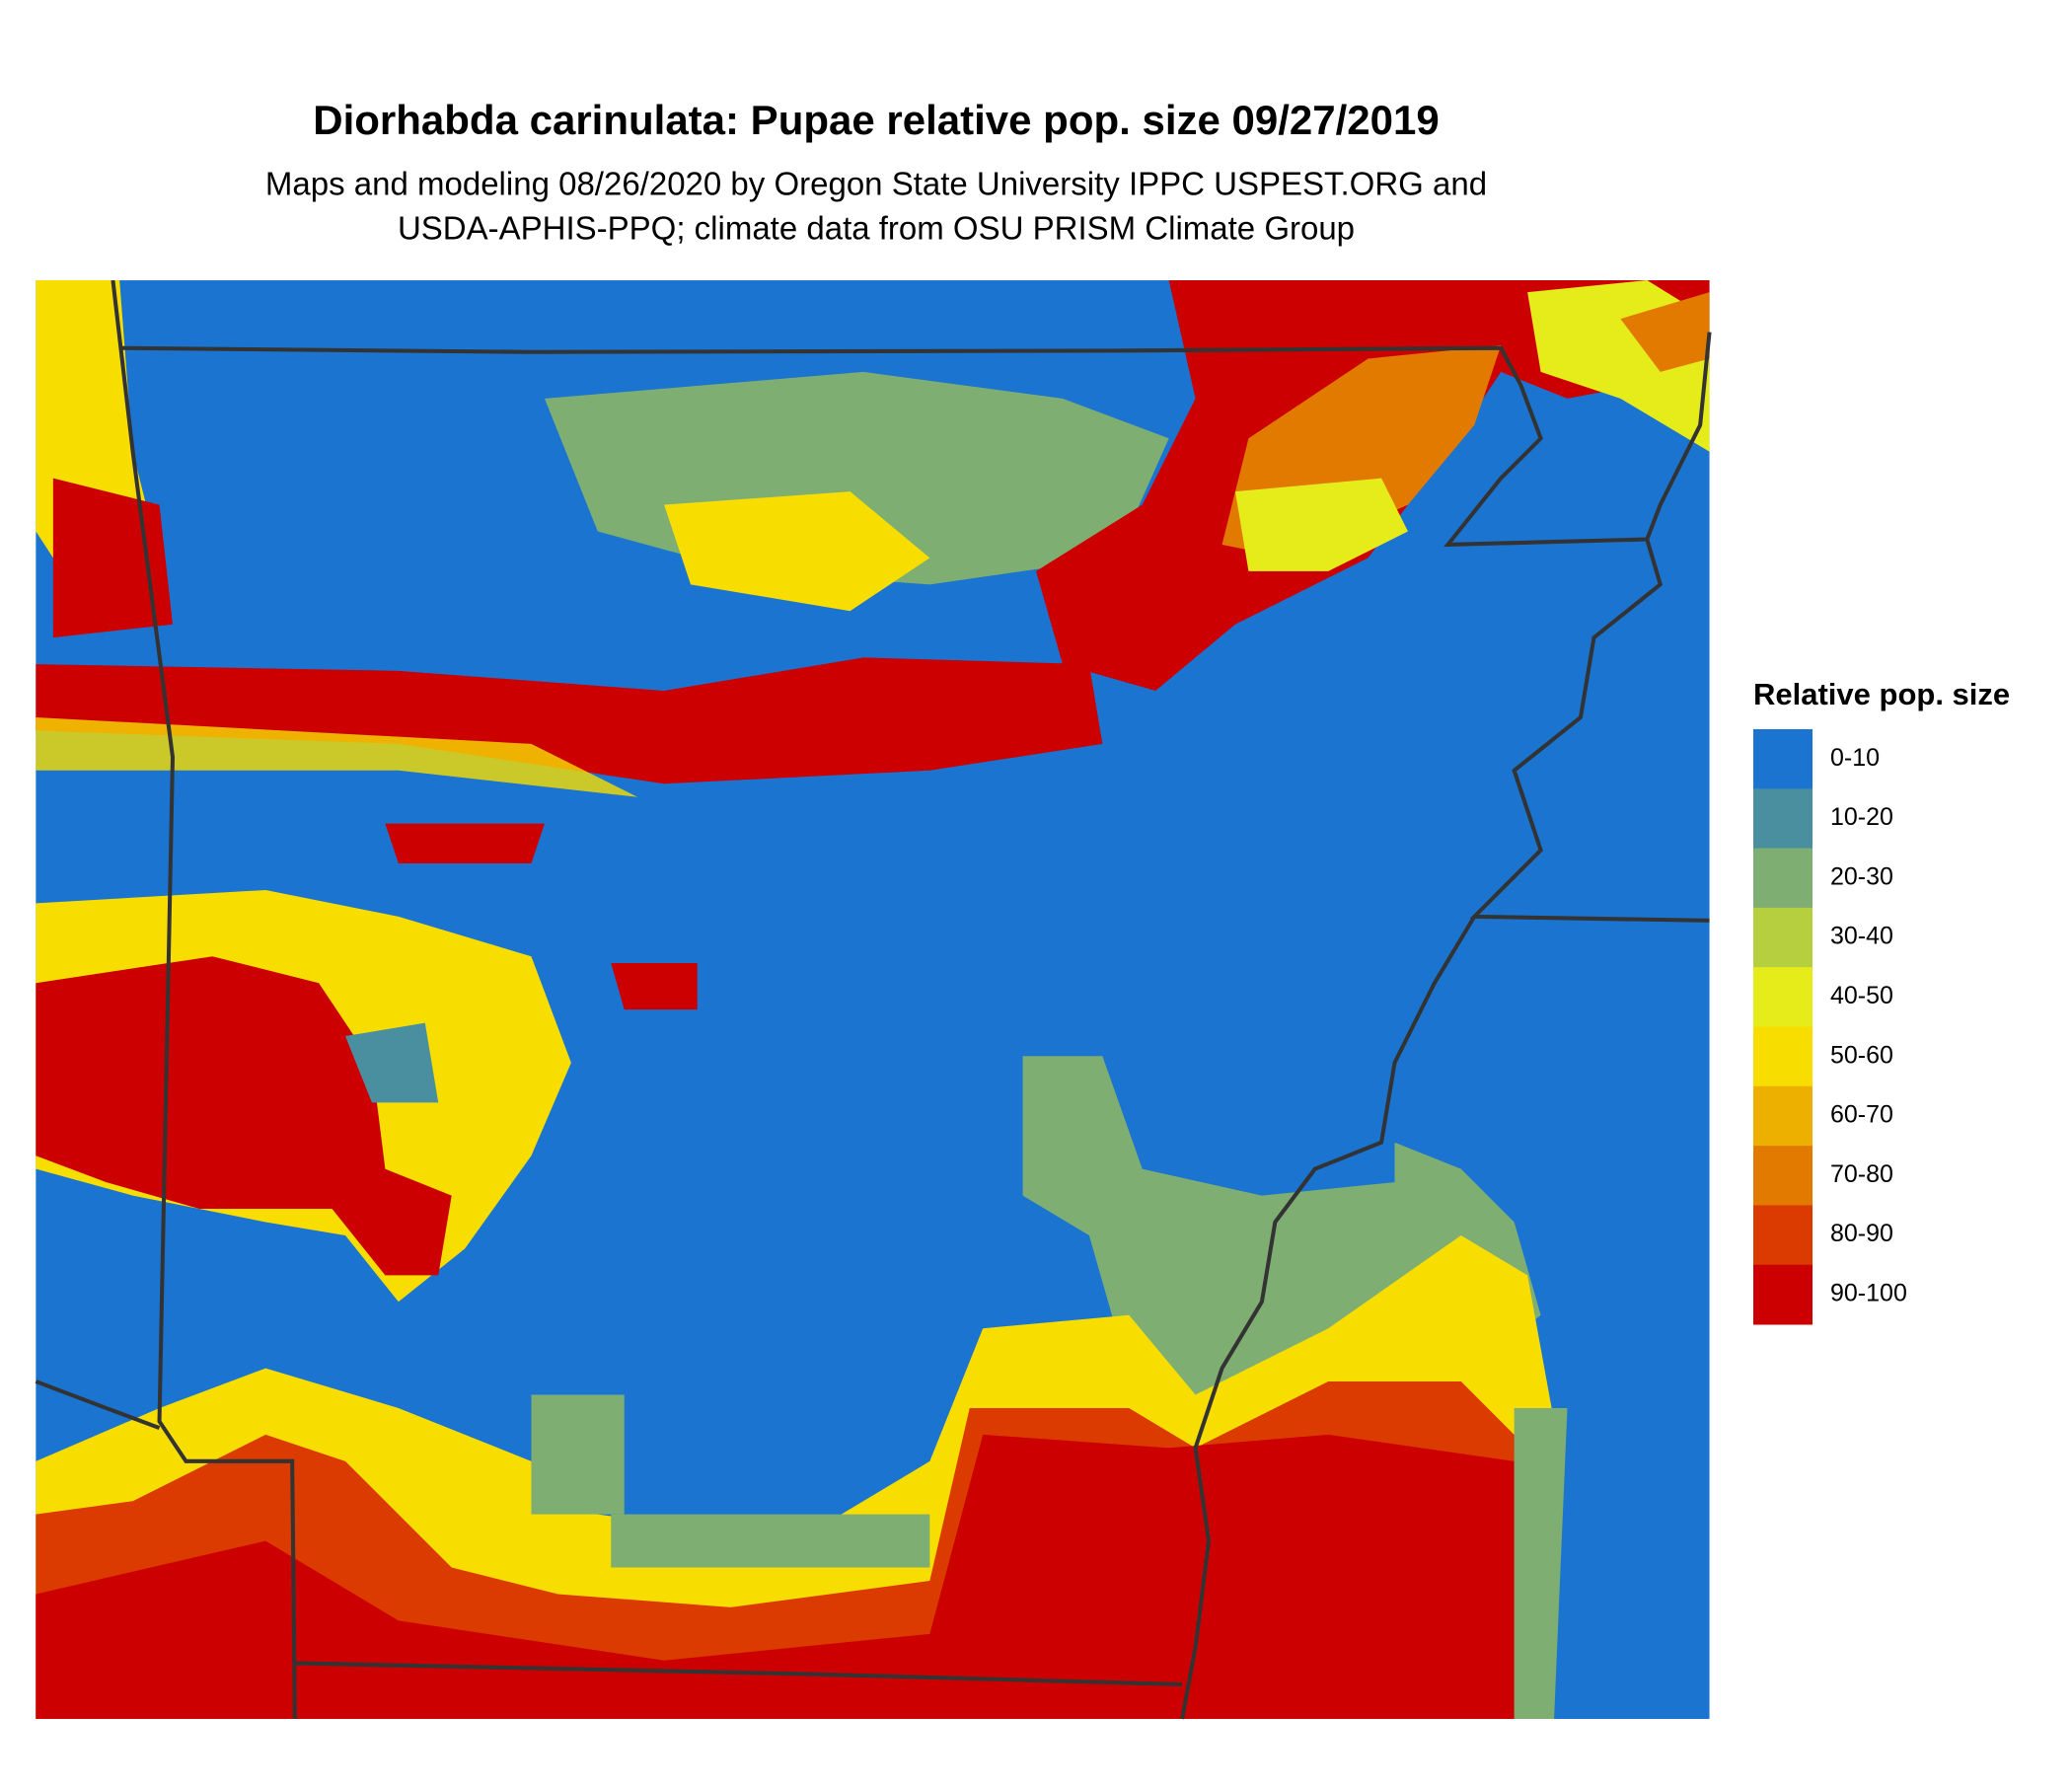 This screenshot has width=2072, height=1789. I want to click on legend-label: 40-50, so click(1862, 995).